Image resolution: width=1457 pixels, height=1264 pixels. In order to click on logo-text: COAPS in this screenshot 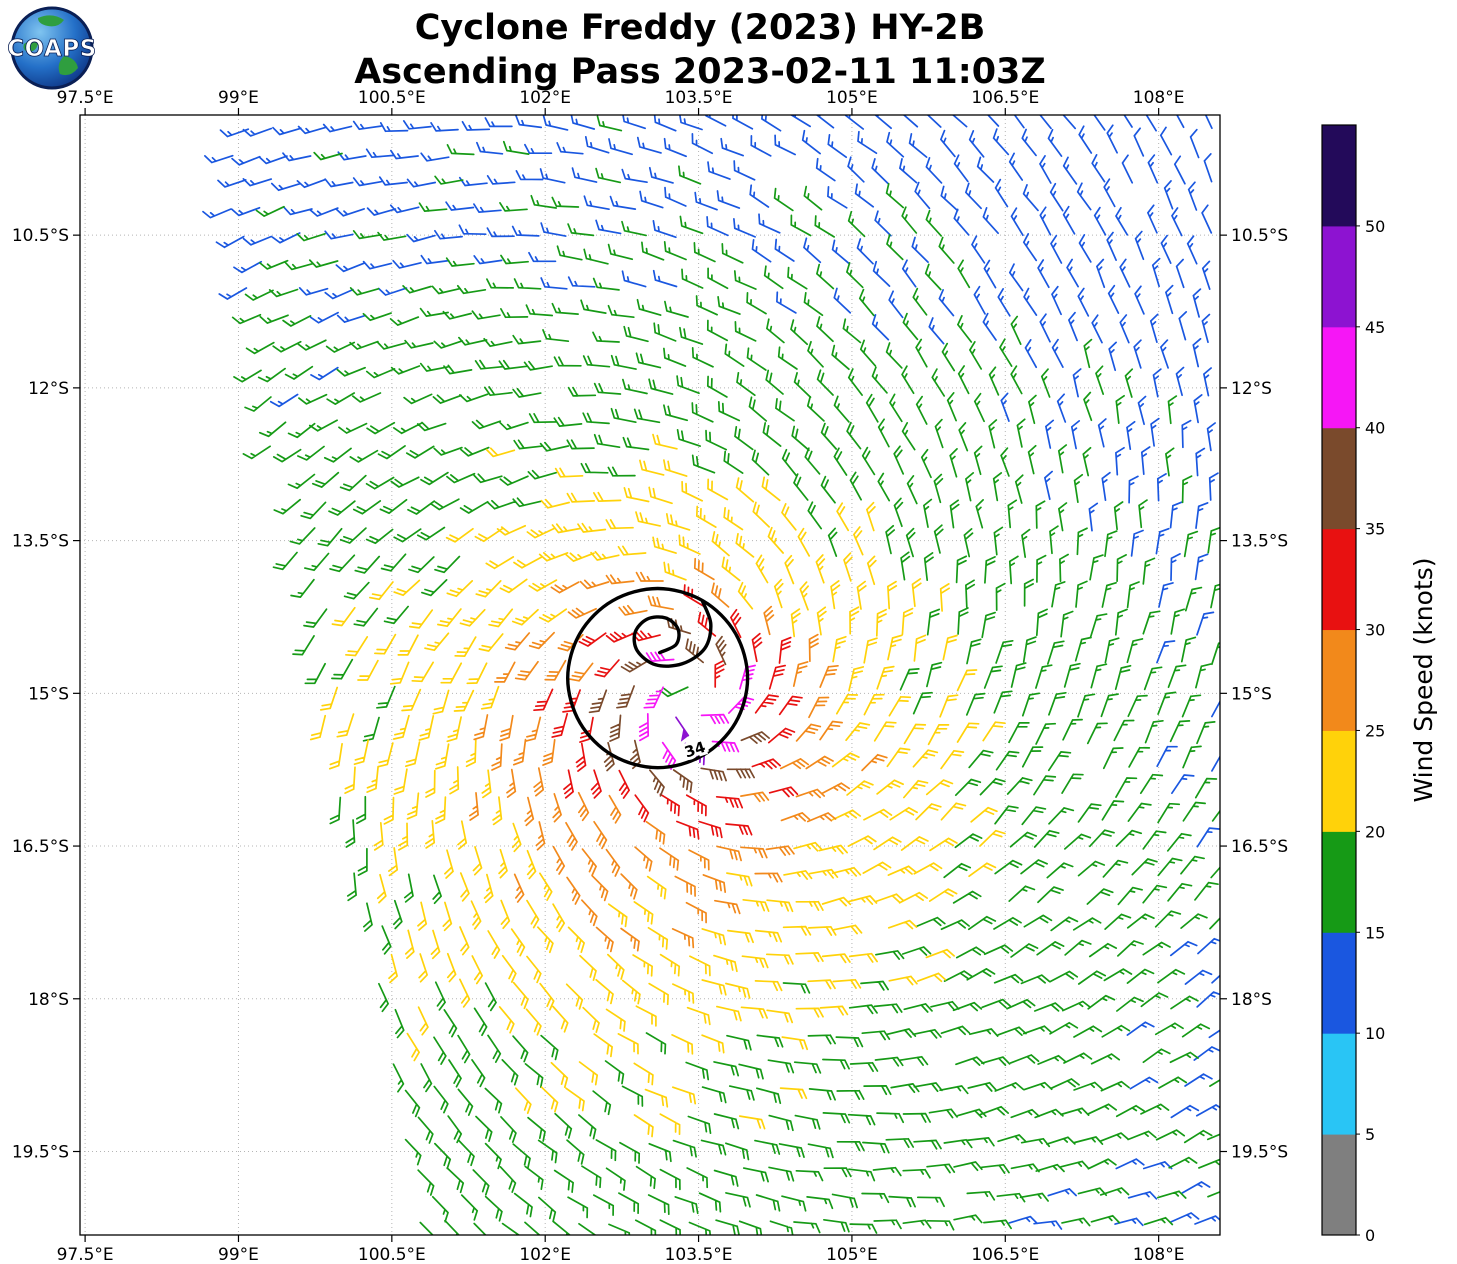, I will do `click(52, 49)`.